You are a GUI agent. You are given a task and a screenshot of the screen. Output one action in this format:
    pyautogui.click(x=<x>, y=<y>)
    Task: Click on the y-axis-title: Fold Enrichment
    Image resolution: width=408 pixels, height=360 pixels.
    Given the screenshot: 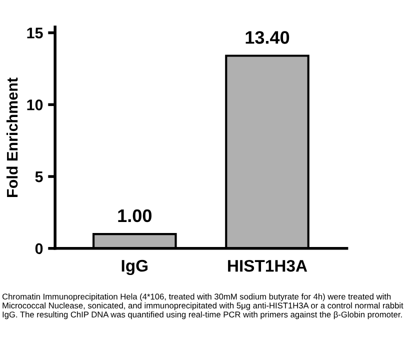 What is the action you would take?
    pyautogui.click(x=12, y=137)
    